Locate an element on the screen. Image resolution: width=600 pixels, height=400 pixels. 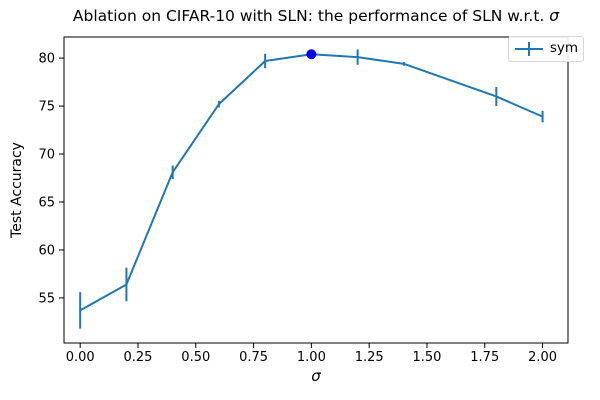
x-tick-label: 1.00 is located at coordinates (311, 357).